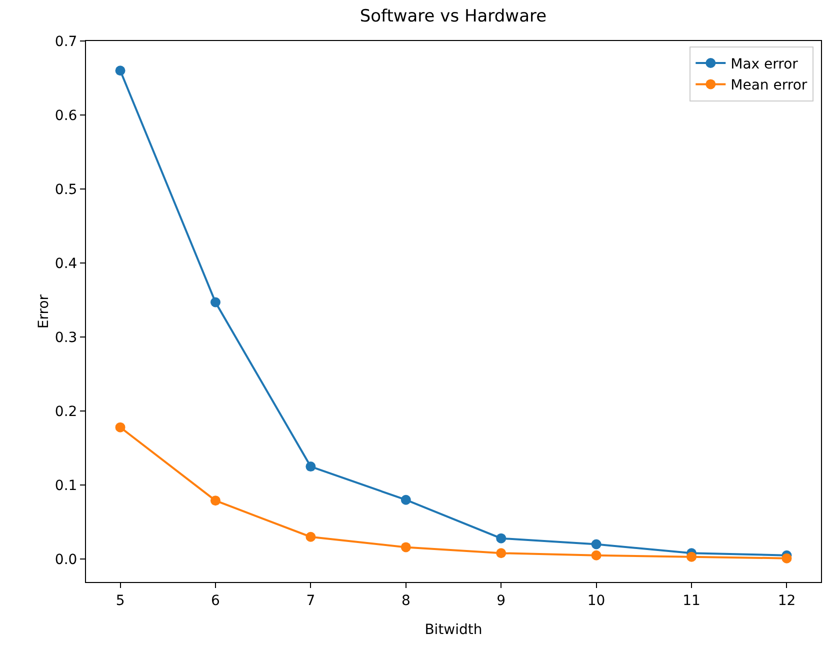 The width and height of the screenshot is (824, 645). What do you see at coordinates (66, 42) in the screenshot?
I see `y-tick-label: 0.7` at bounding box center [66, 42].